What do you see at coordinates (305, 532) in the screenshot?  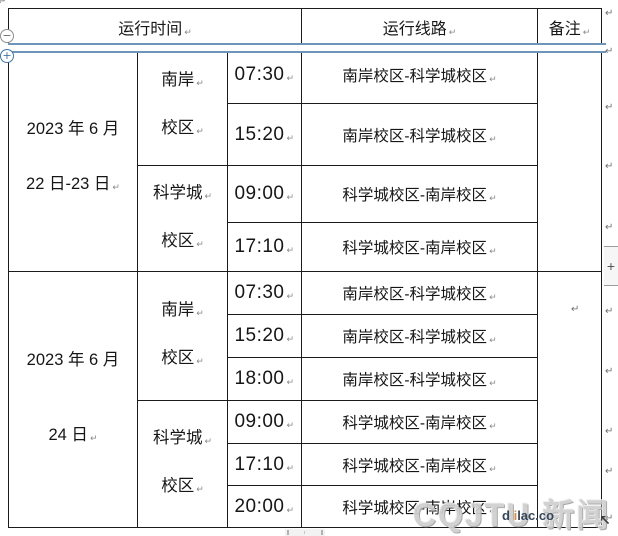 I see `horizontal-scrollbar-thumb` at bounding box center [305, 532].